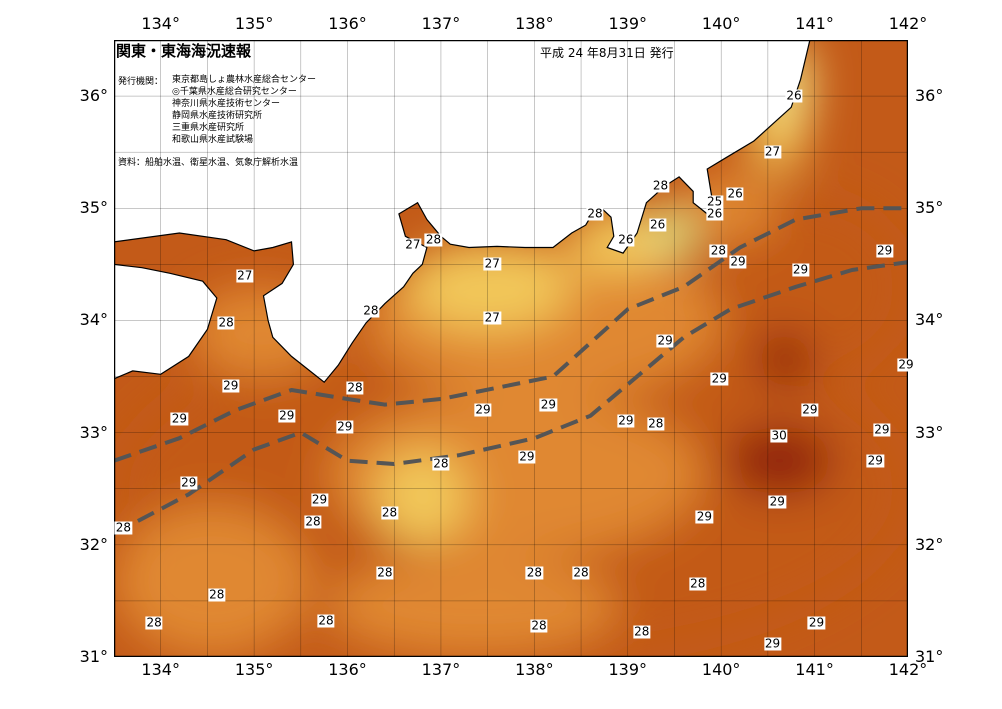 This screenshot has height=709, width=1002. I want to click on issue-date: 平成 24 年8月31日 発行, so click(607, 53).